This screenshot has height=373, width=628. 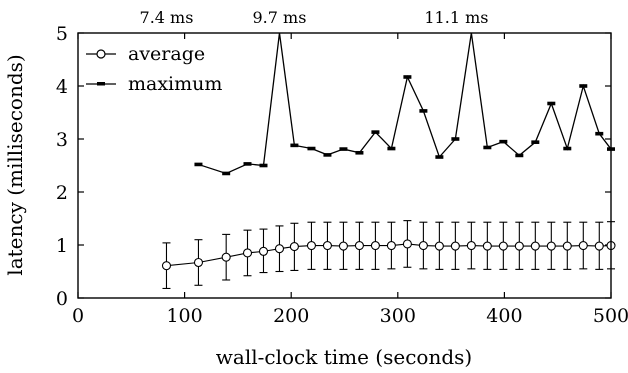 What do you see at coordinates (101, 54) in the screenshot?
I see `legend-average-marker` at bounding box center [101, 54].